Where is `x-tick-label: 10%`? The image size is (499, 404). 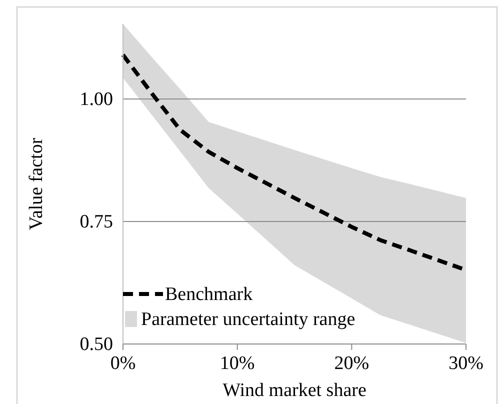 x-tick-label: 10% is located at coordinates (237, 363).